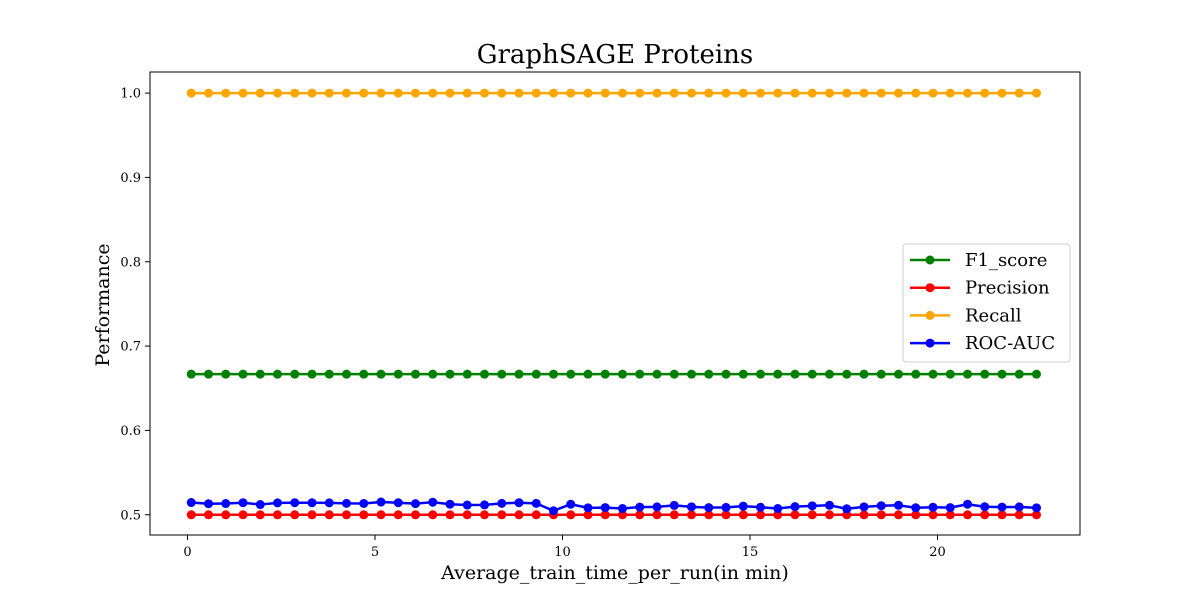  I want to click on legend-box, so click(986, 303).